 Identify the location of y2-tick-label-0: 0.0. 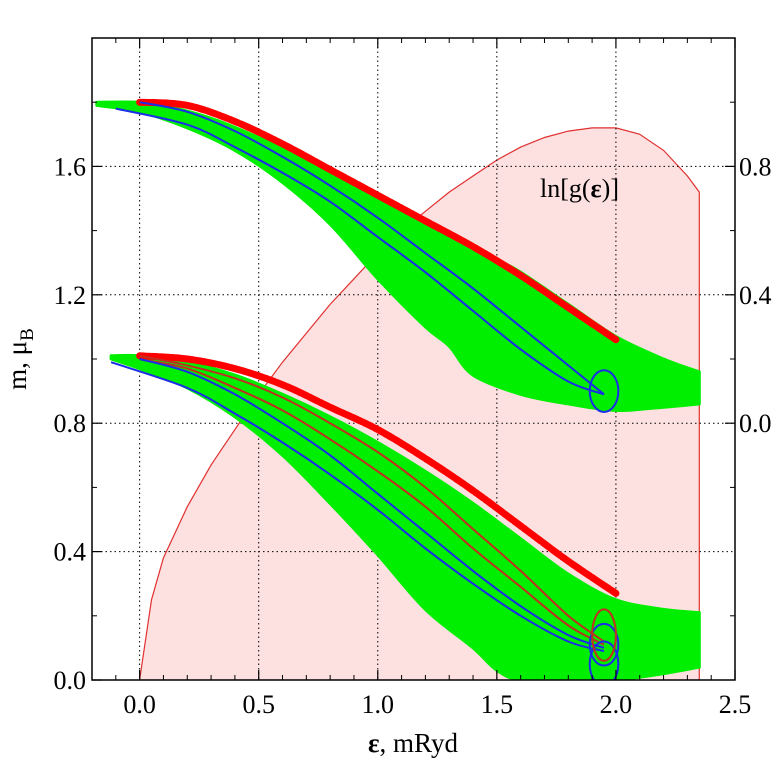
(755, 423).